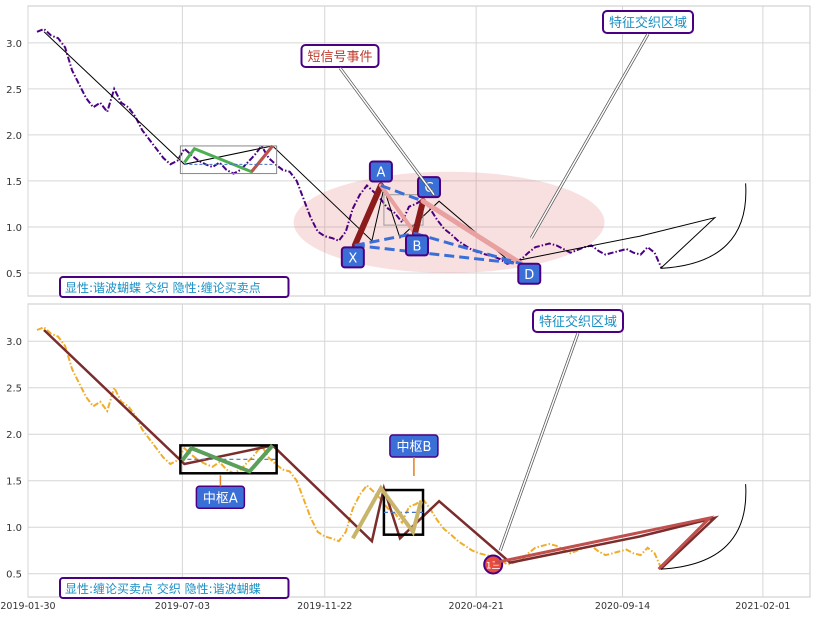  What do you see at coordinates (262, 158) in the screenshot?
I see `pivot-stroke-red` at bounding box center [262, 158].